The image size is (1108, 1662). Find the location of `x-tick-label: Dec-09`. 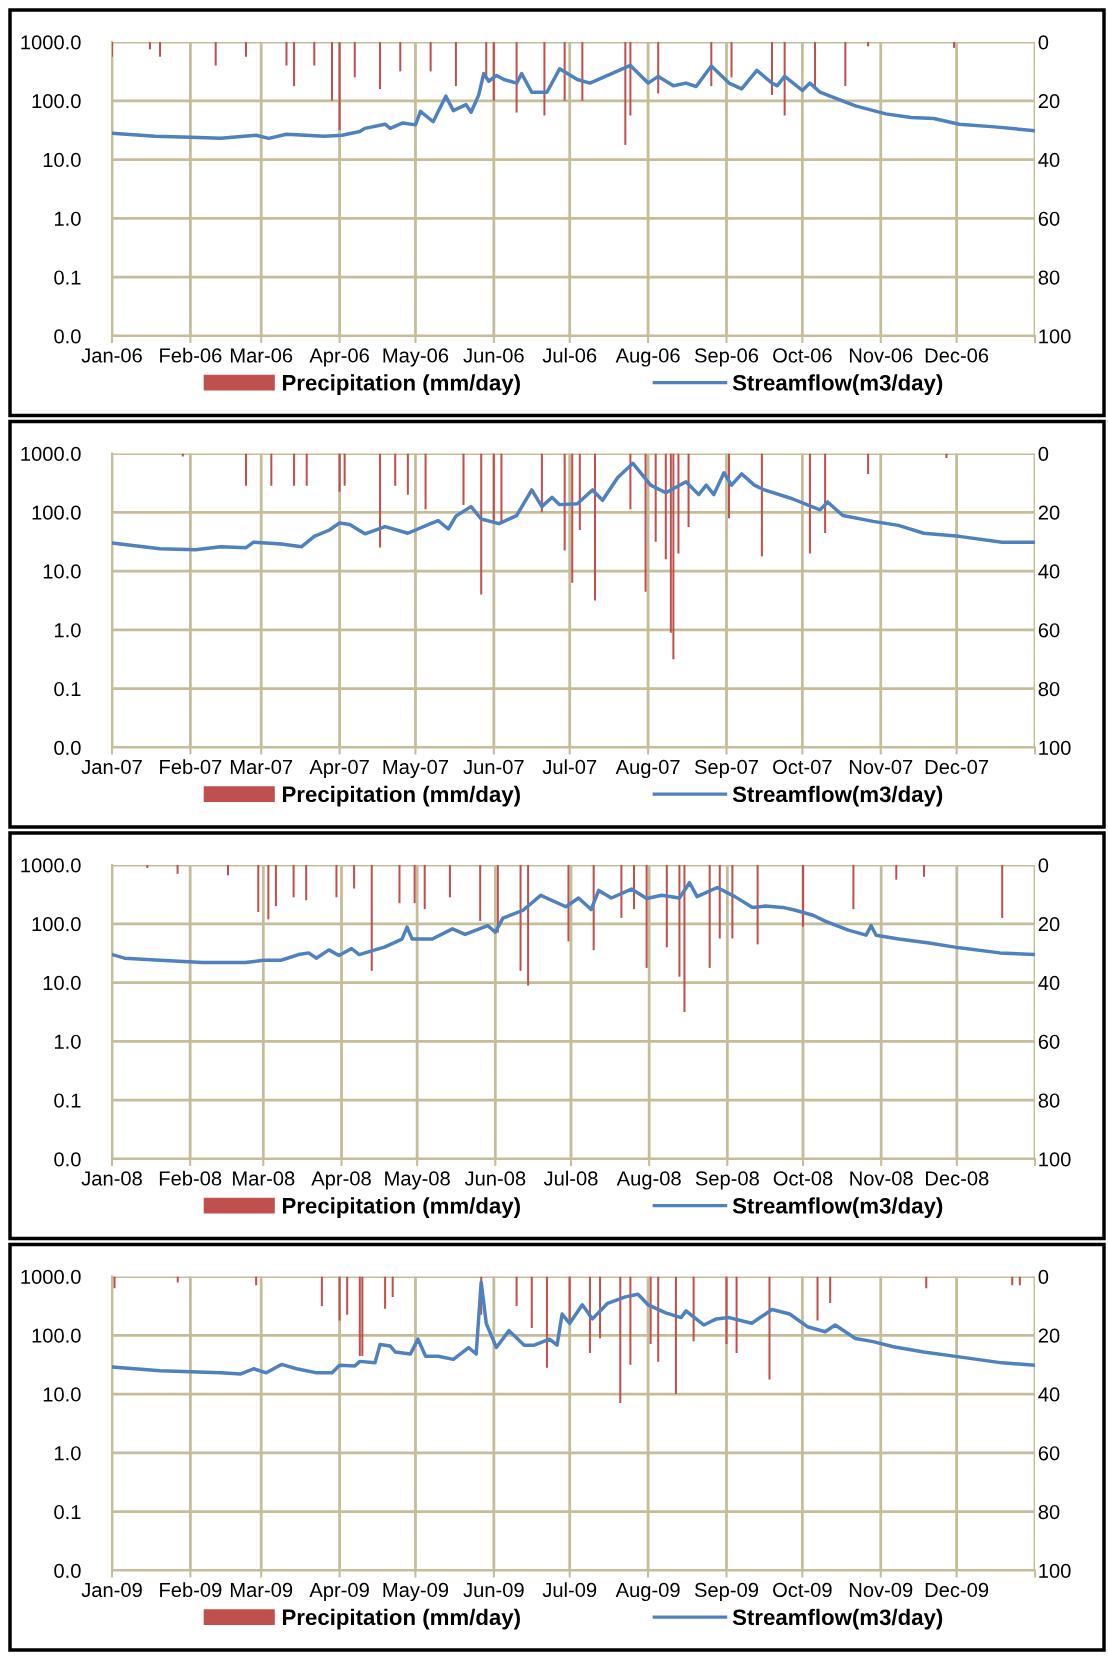

x-tick-label: Dec-09 is located at coordinates (957, 1590).